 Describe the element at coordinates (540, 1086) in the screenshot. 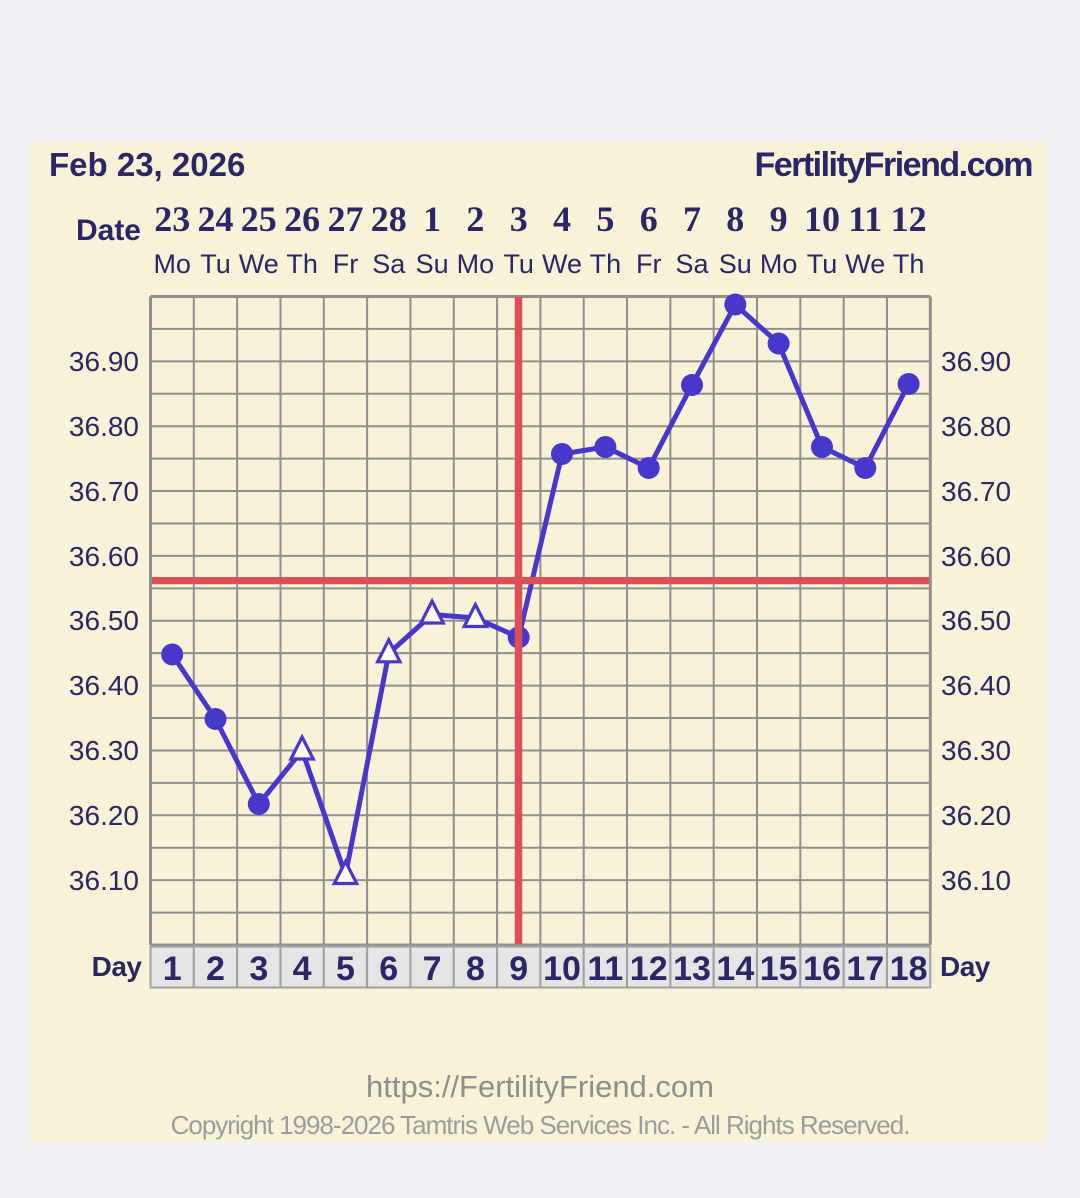

I see `svg-text: https://FertilityFriend.com` at that location.